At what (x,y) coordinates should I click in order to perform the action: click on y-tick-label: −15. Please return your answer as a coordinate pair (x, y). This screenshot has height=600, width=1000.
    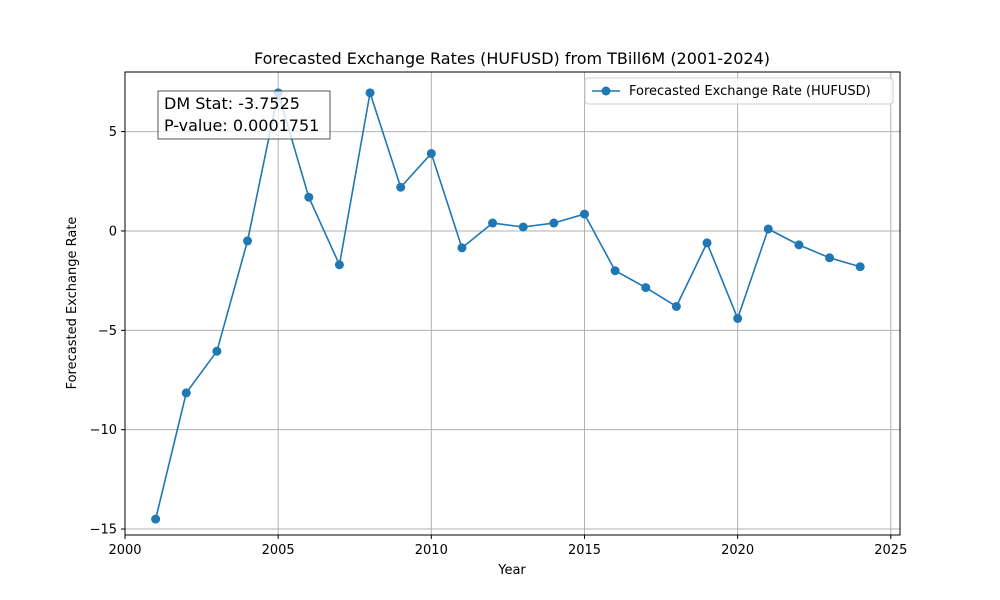
    Looking at the image, I should click on (103, 530).